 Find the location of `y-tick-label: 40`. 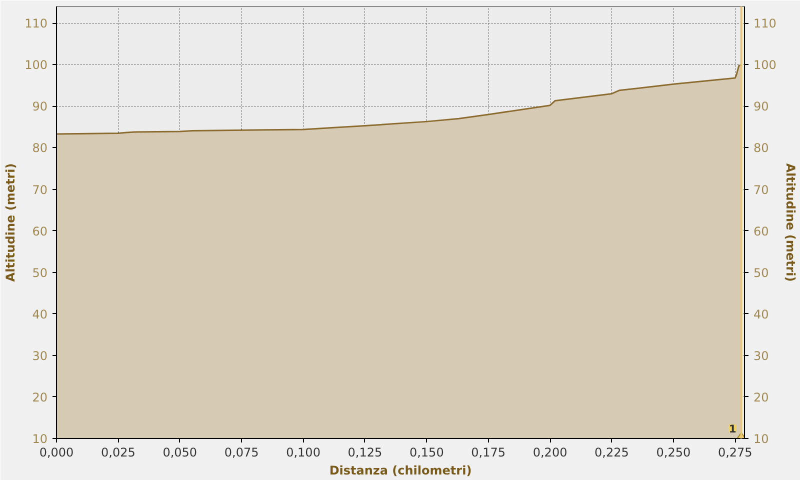

y-tick-label: 40 is located at coordinates (40, 314).